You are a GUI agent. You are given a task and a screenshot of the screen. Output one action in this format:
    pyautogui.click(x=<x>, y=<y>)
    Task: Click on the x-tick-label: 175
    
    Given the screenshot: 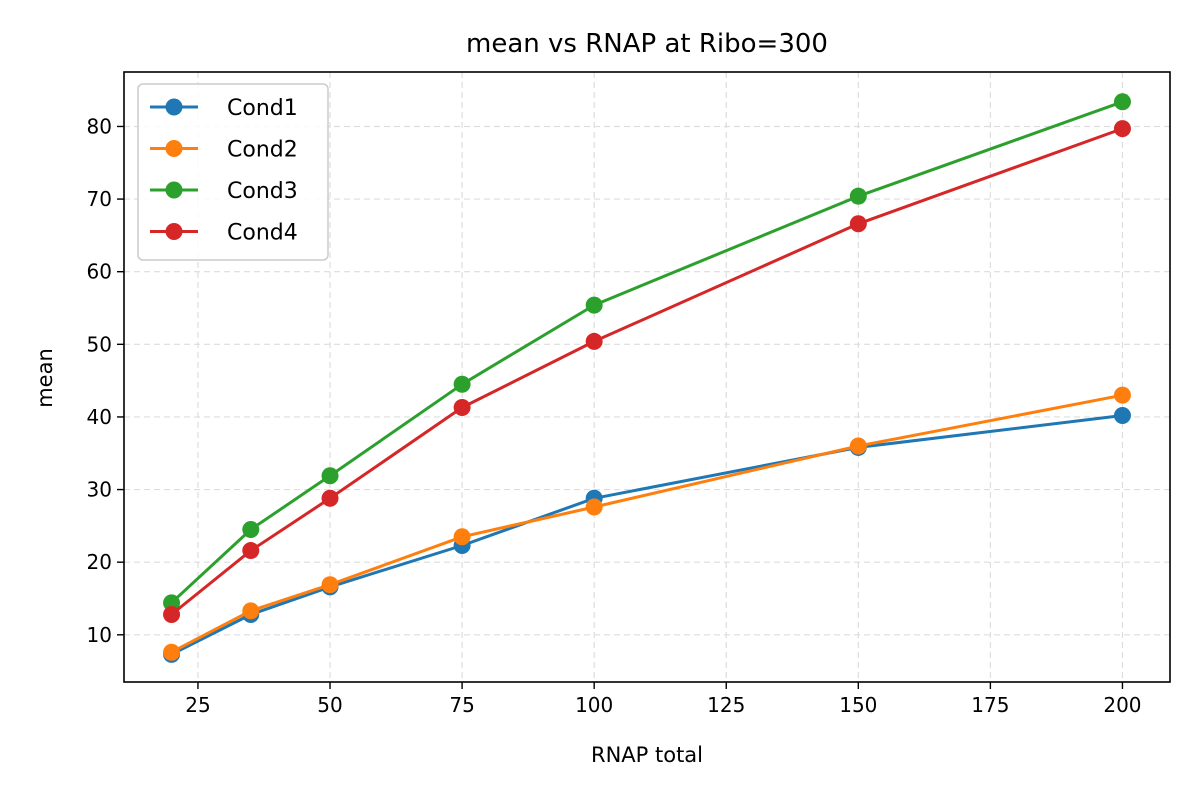 What is the action you would take?
    pyautogui.click(x=990, y=705)
    